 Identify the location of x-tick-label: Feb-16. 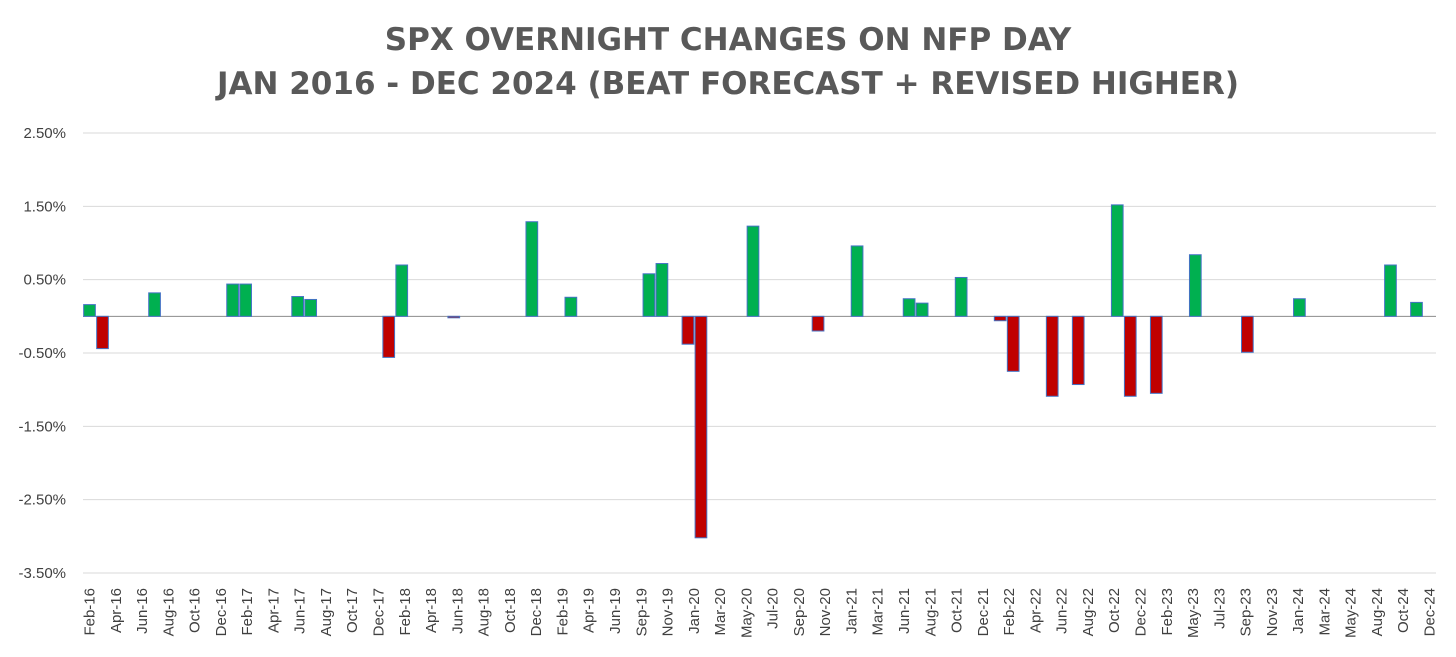
(90, 612).